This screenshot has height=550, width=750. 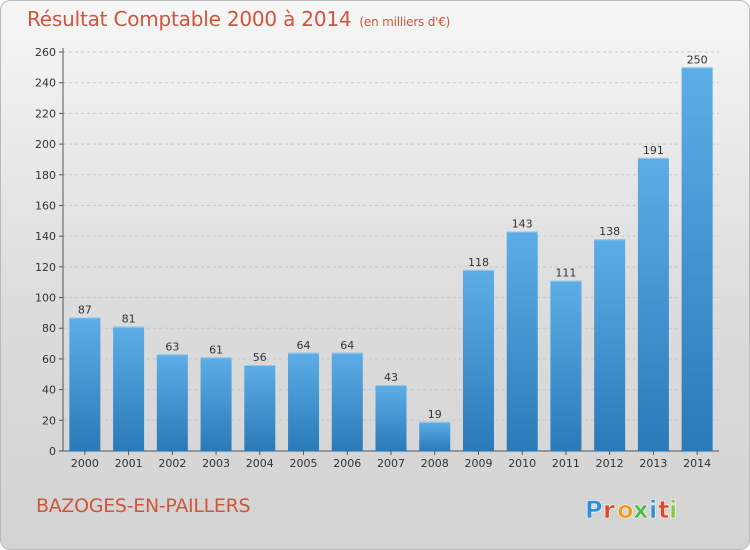 What do you see at coordinates (45, 298) in the screenshot?
I see `y-tick-label: 100` at bounding box center [45, 298].